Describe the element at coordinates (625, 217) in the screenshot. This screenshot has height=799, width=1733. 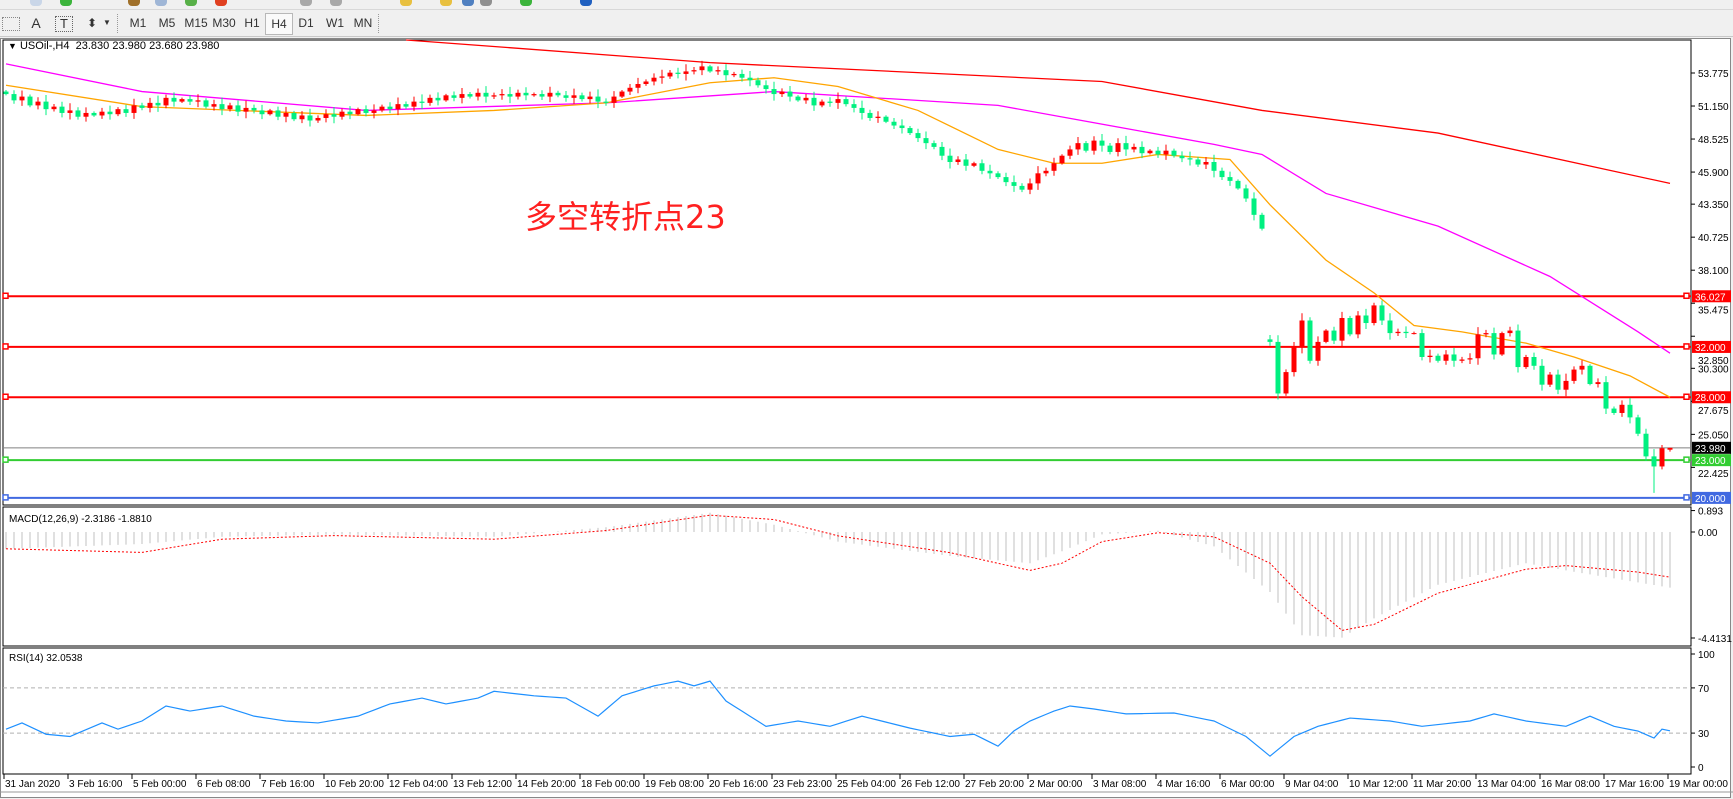
I see `chart-annotation-text: 多空转折点23` at that location.